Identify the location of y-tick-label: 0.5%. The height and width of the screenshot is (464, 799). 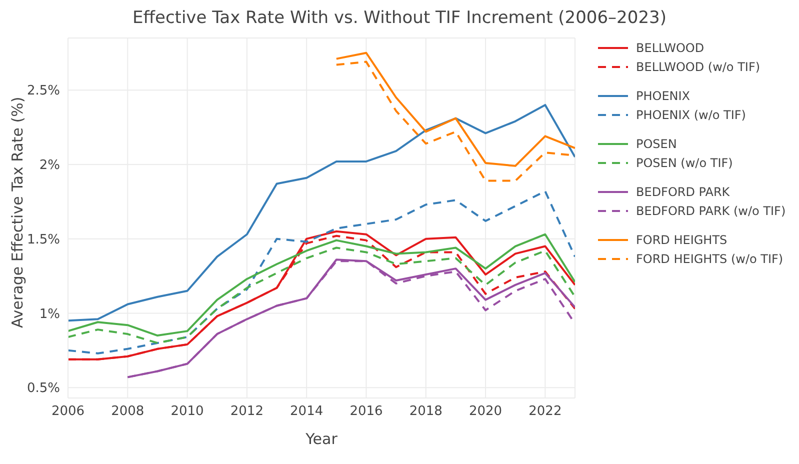
(43, 388).